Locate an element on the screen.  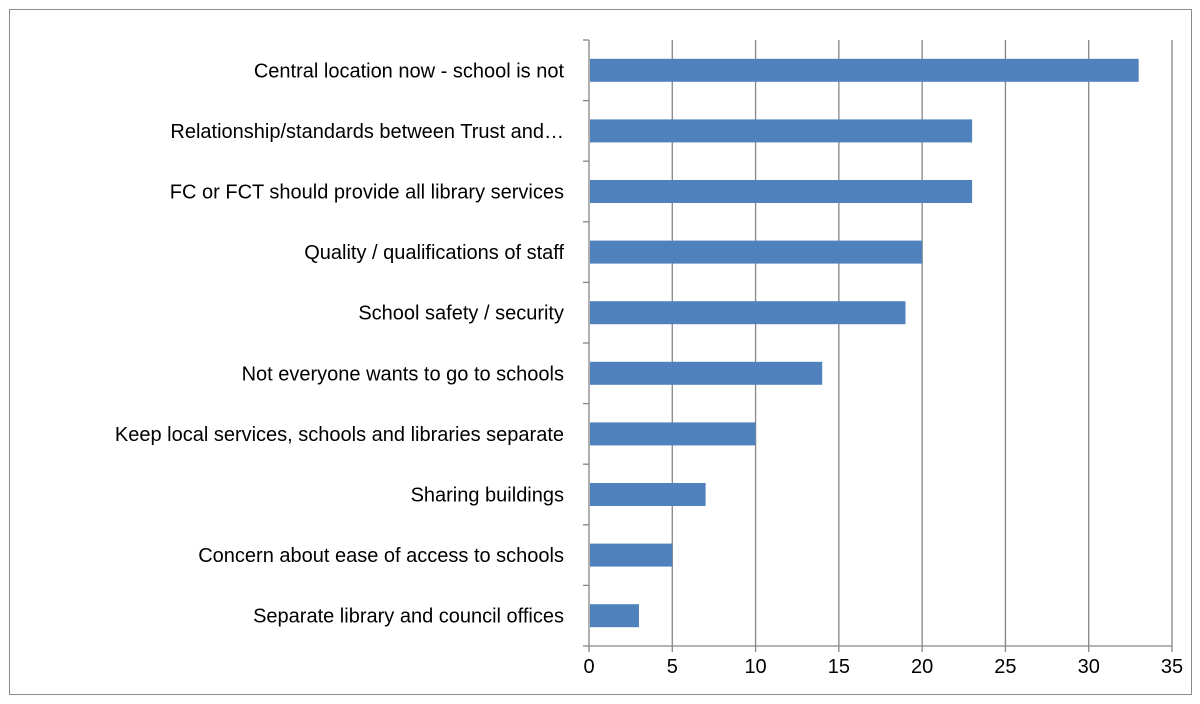
x-tick-label: 0 is located at coordinates (588, 667).